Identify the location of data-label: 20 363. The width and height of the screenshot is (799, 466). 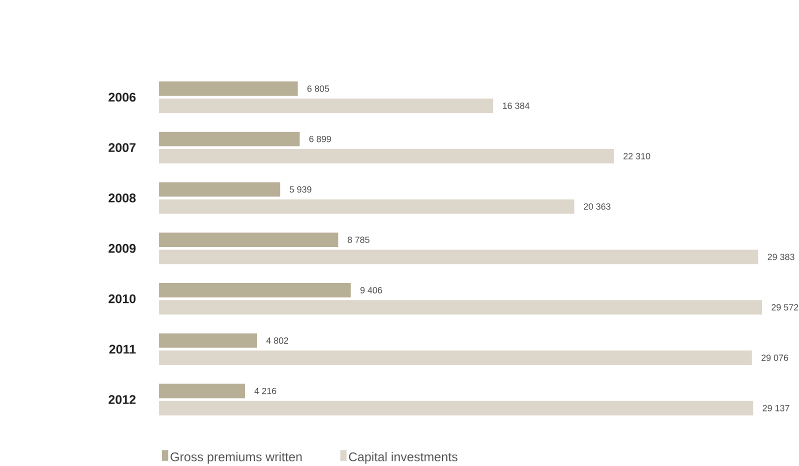
(597, 206).